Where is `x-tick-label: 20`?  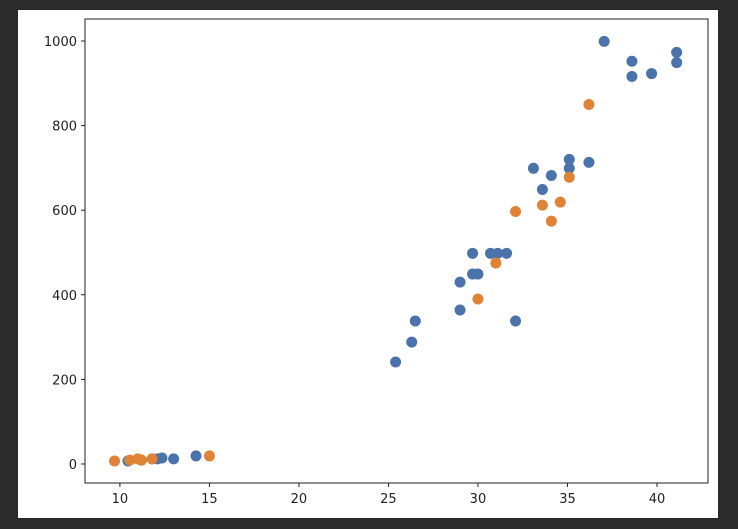
x-tick-label: 20 is located at coordinates (299, 499).